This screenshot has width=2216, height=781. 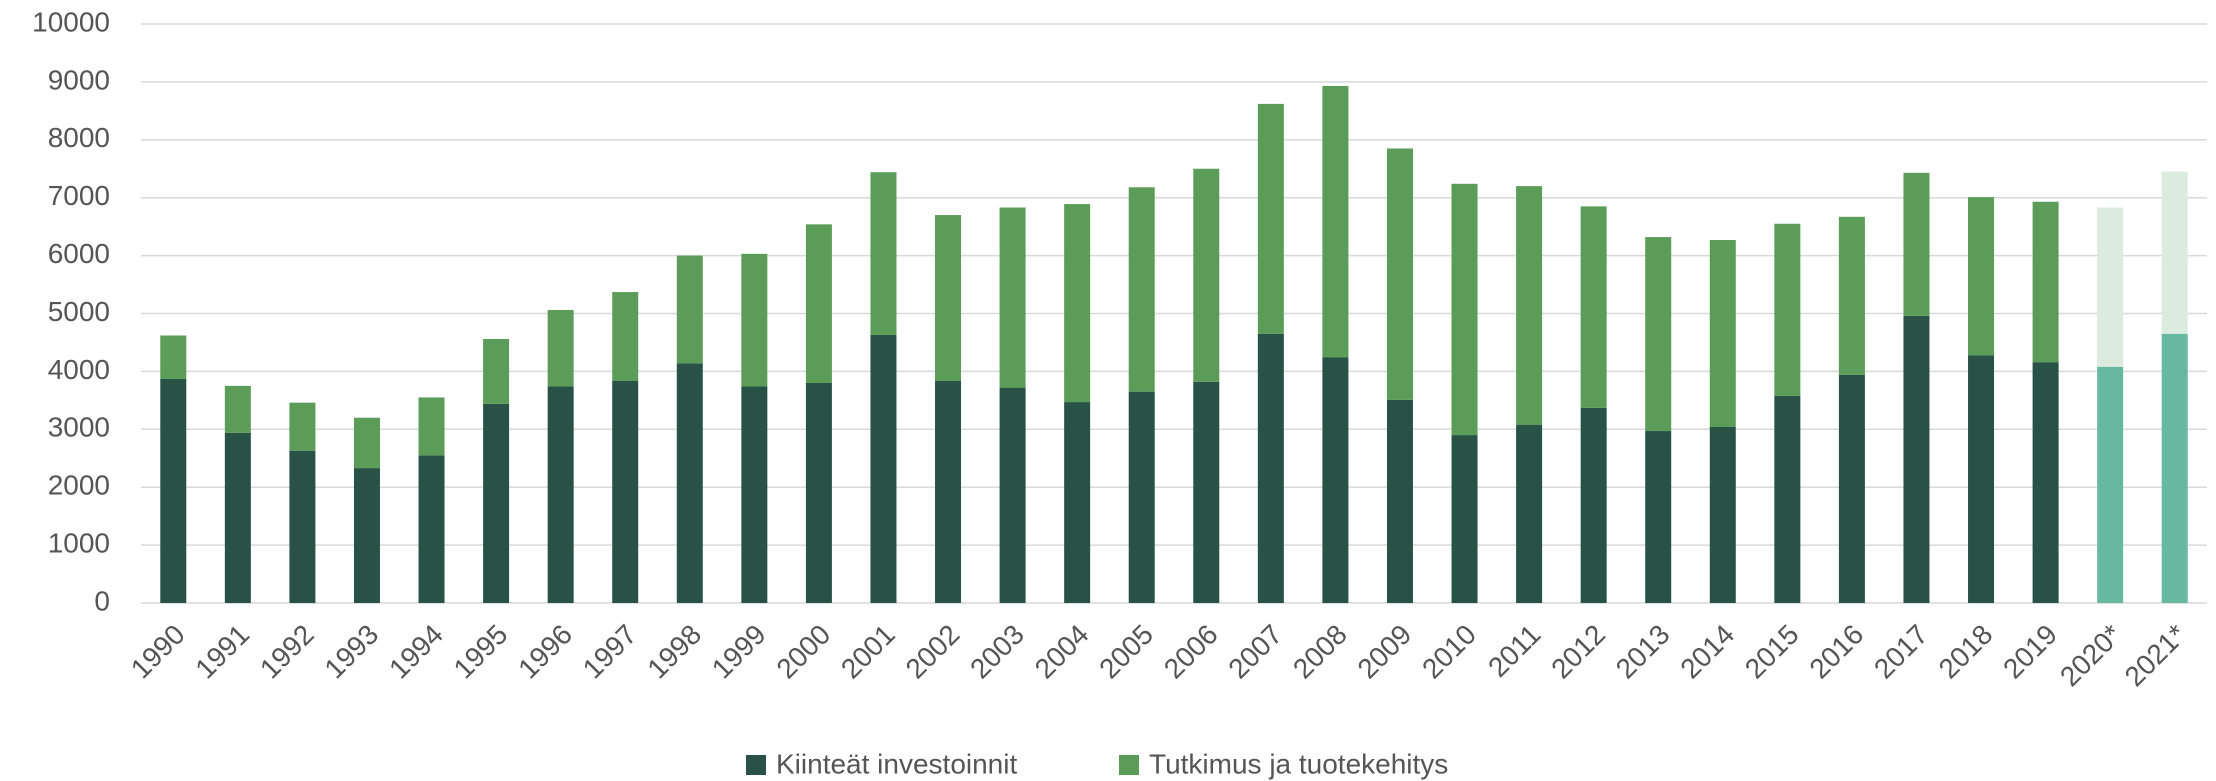 I want to click on x-tick-label: 1994, so click(x=416, y=652).